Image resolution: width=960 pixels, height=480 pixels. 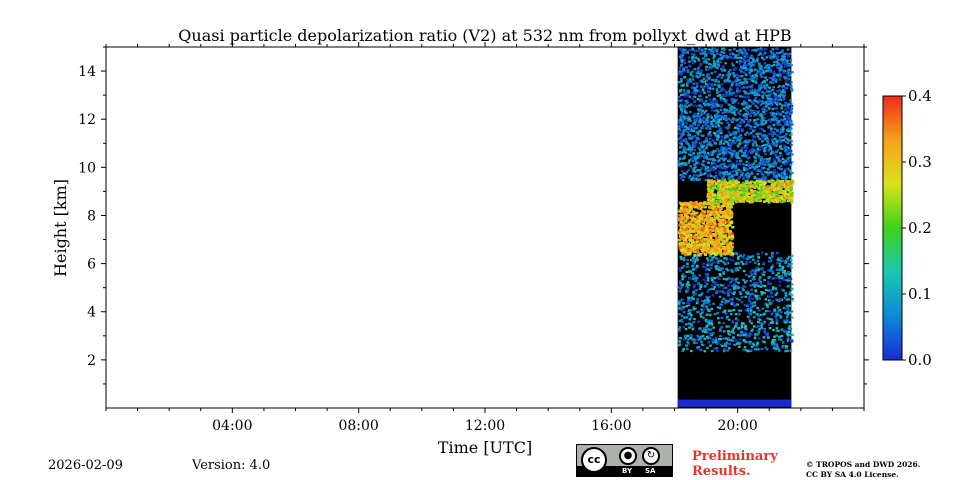 What do you see at coordinates (85, 465) in the screenshot?
I see `footer-date: 2026-02-09` at bounding box center [85, 465].